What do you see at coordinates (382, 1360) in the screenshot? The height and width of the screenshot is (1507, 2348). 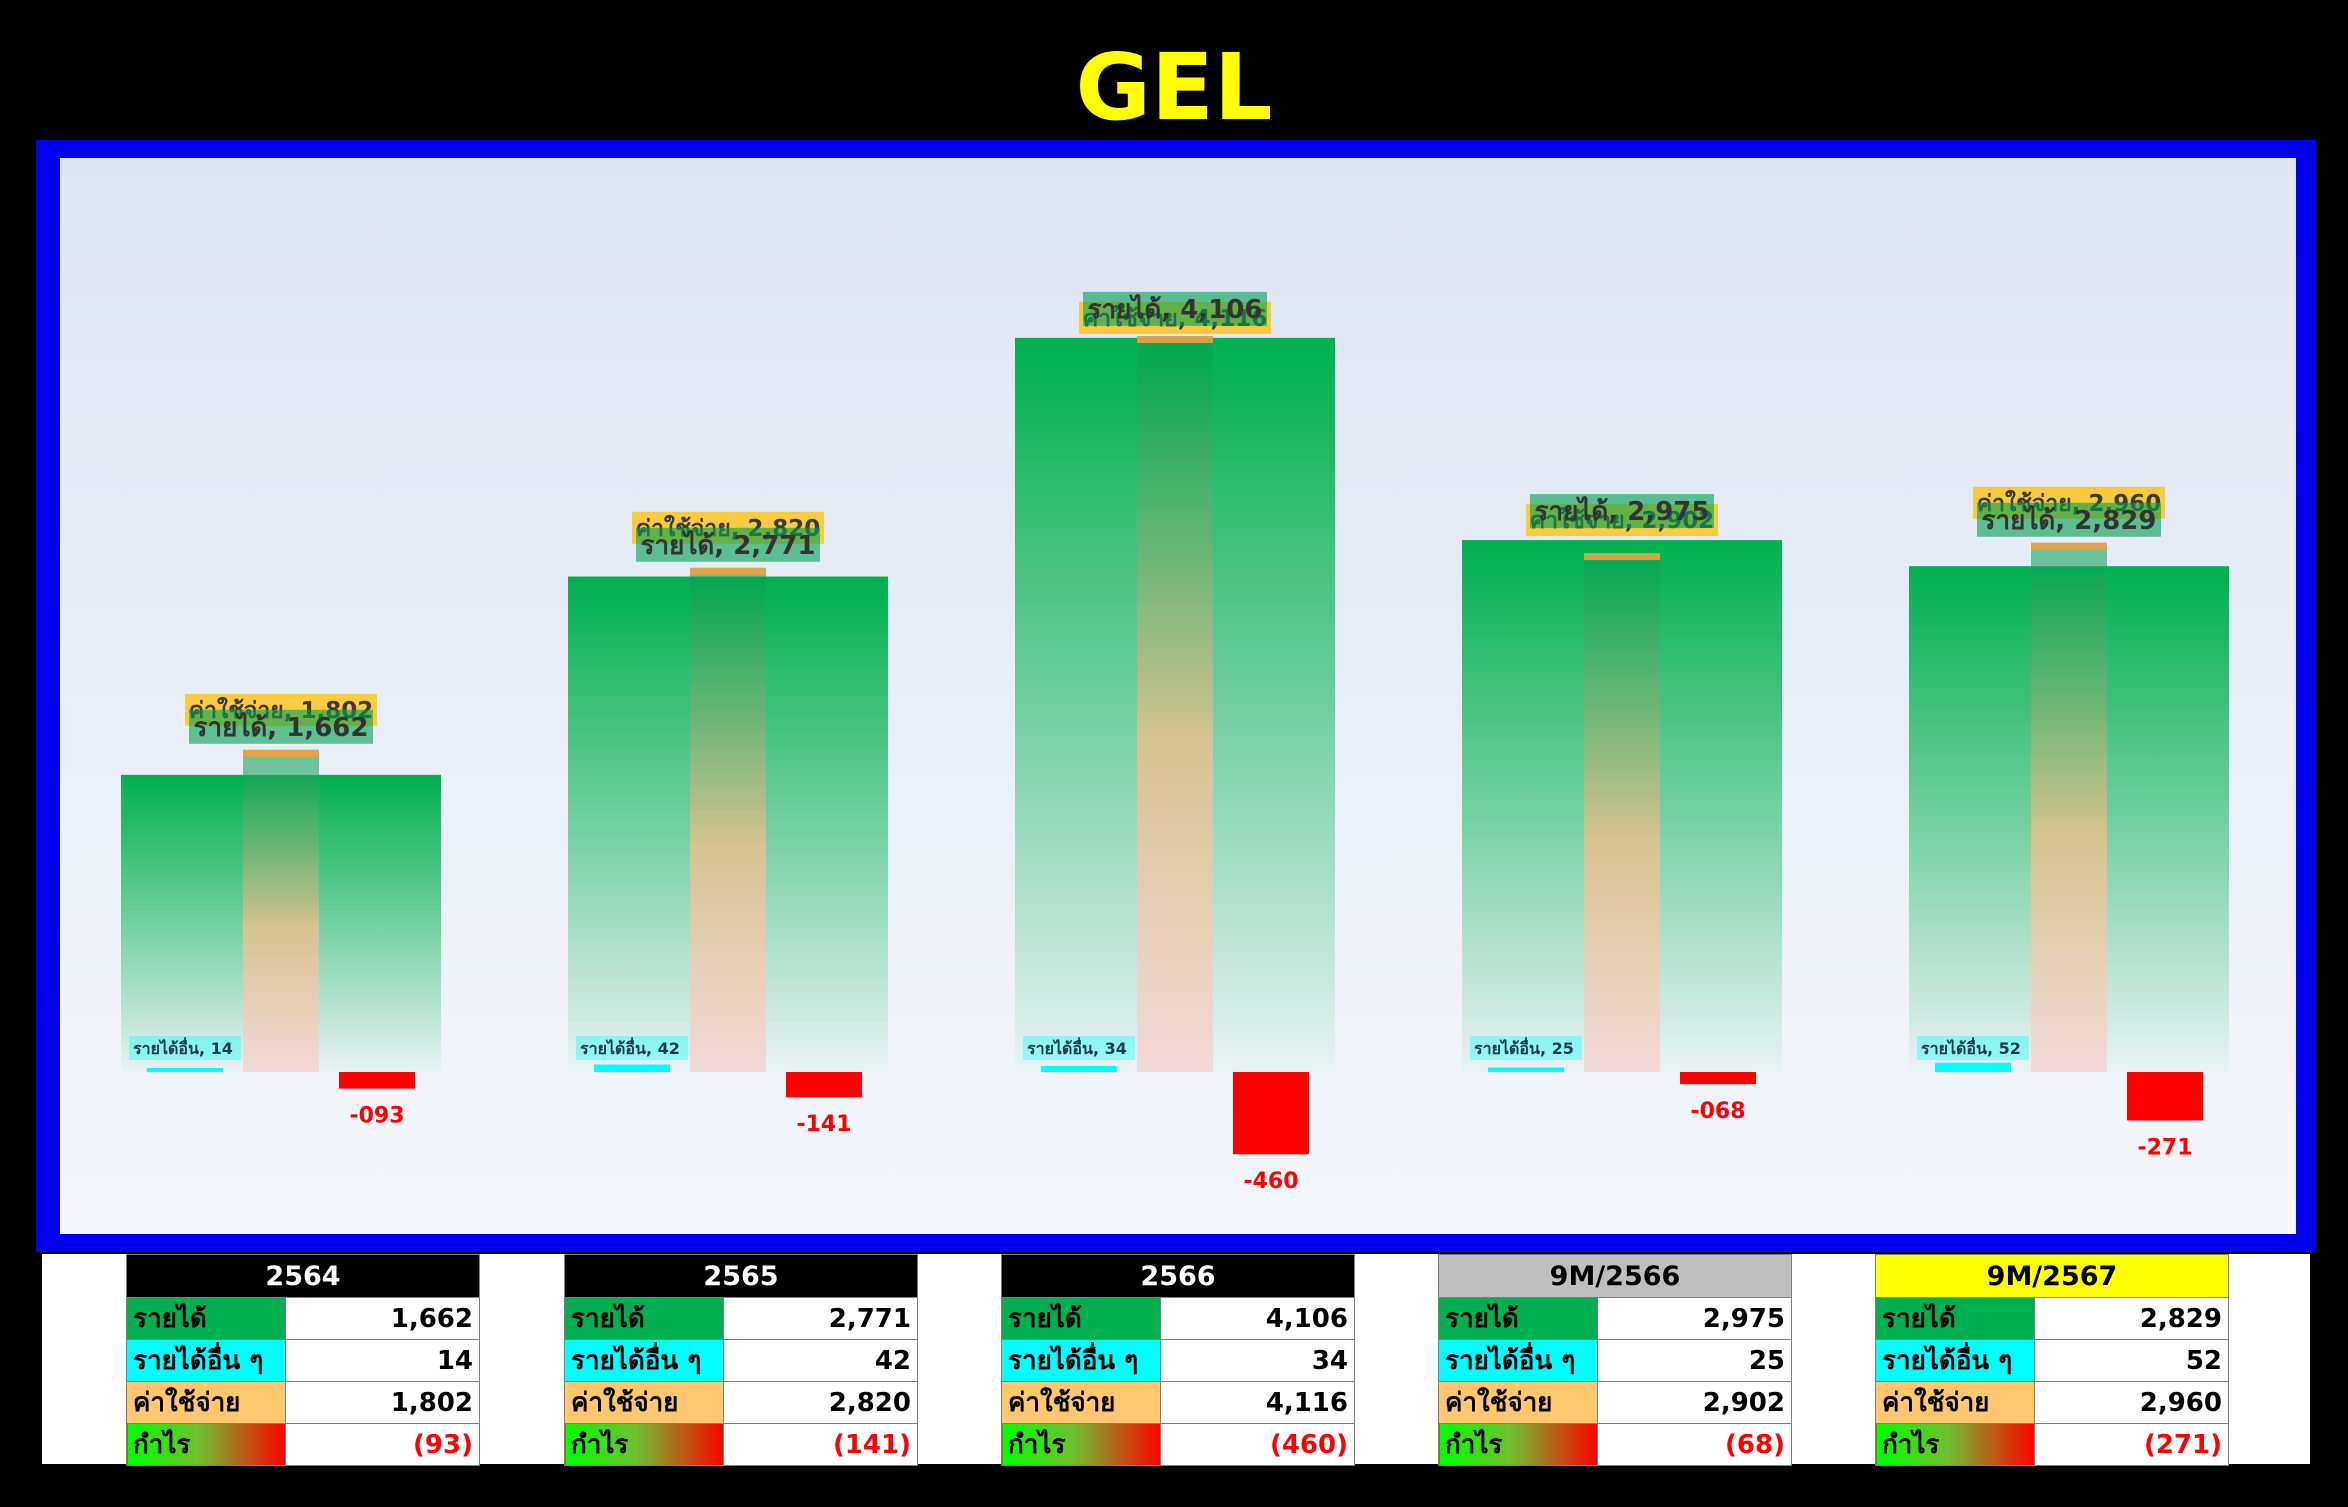 I see `row-value: 14` at bounding box center [382, 1360].